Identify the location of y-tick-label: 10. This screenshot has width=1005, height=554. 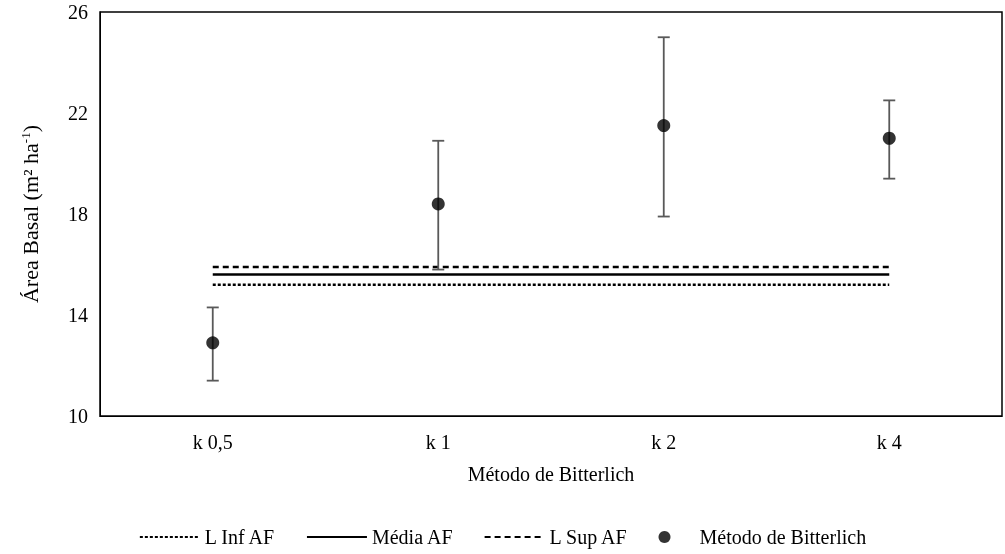
(78, 416).